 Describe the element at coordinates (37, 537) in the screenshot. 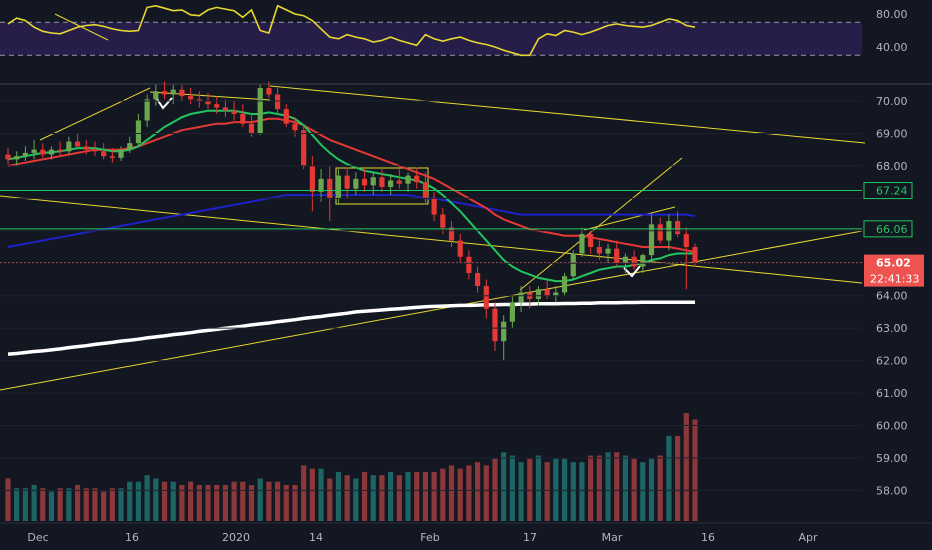

I see `x-tick-label: Dec` at that location.